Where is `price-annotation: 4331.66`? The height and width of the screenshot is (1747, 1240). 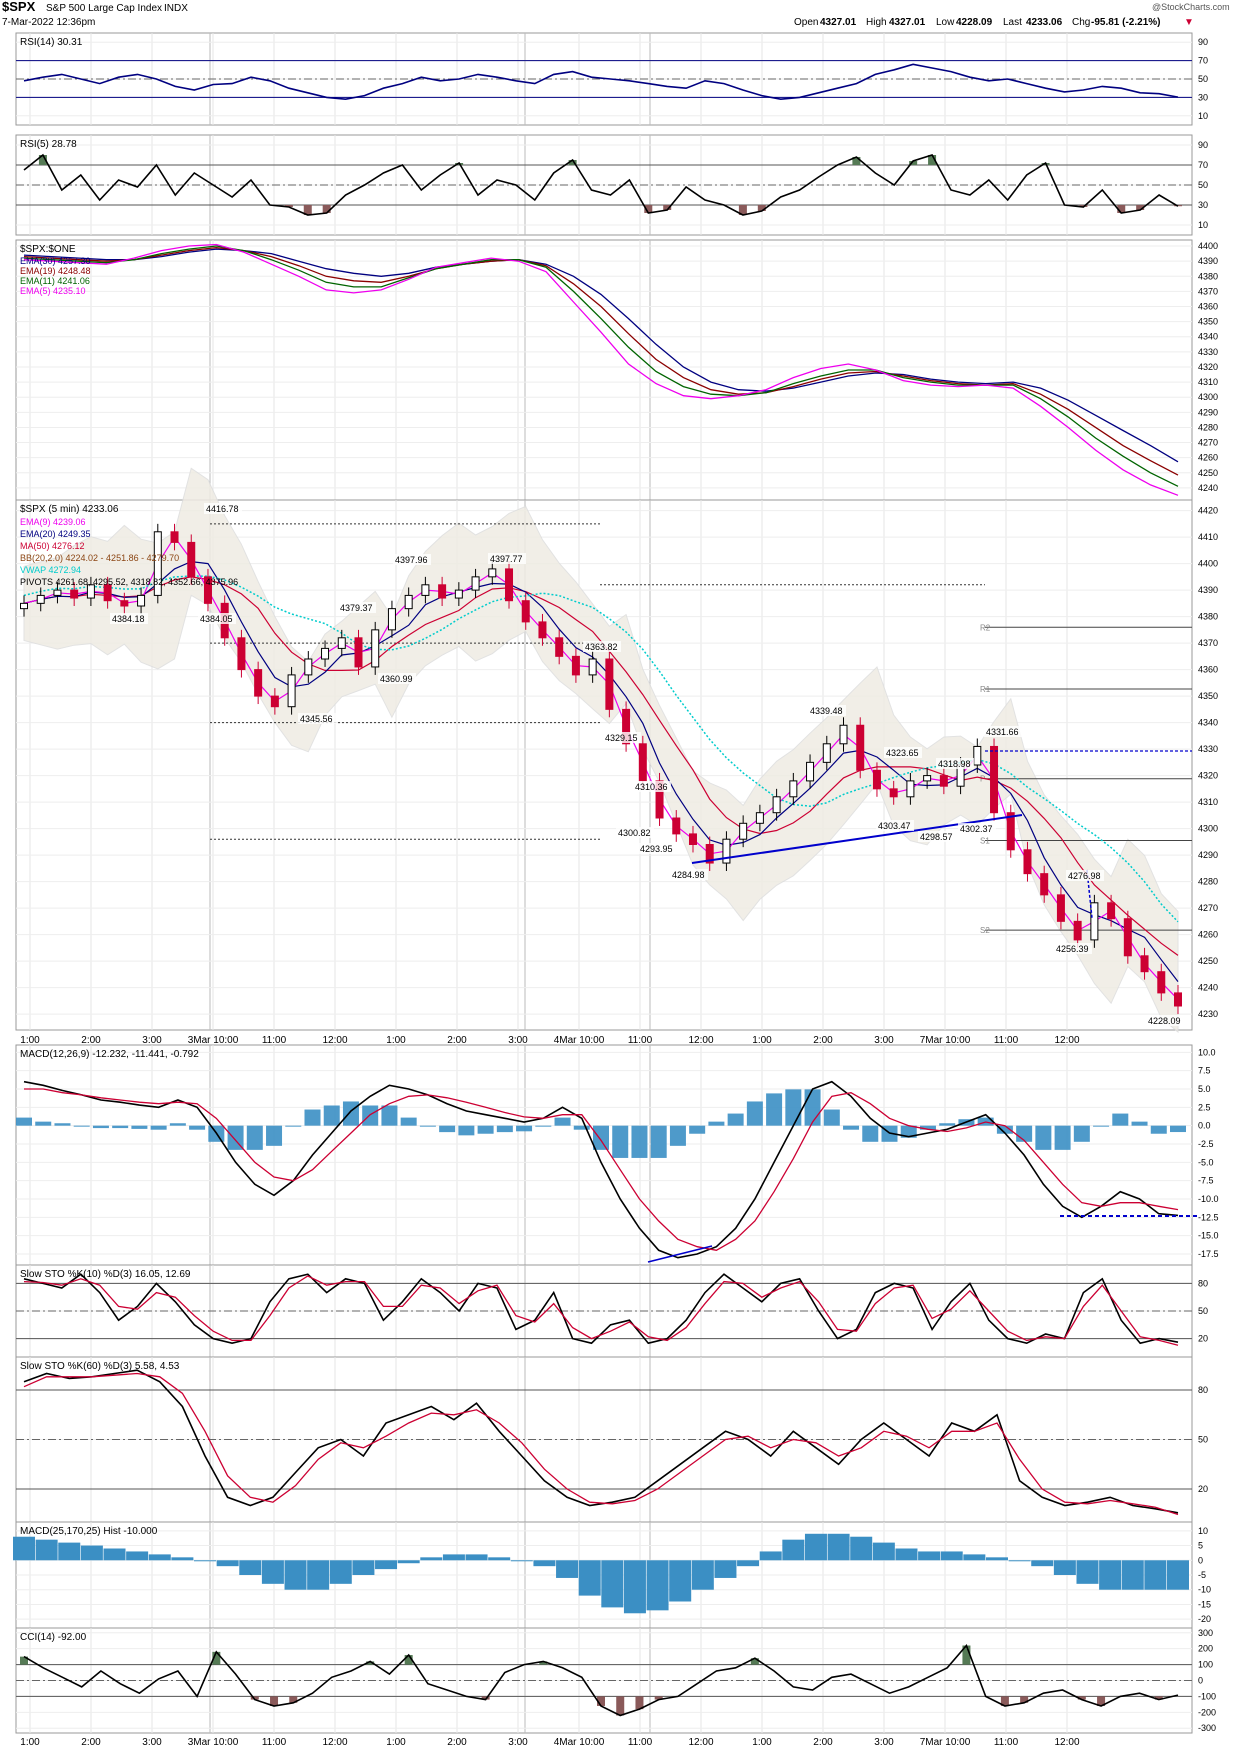
price-annotation: 4331.66 is located at coordinates (1002, 732).